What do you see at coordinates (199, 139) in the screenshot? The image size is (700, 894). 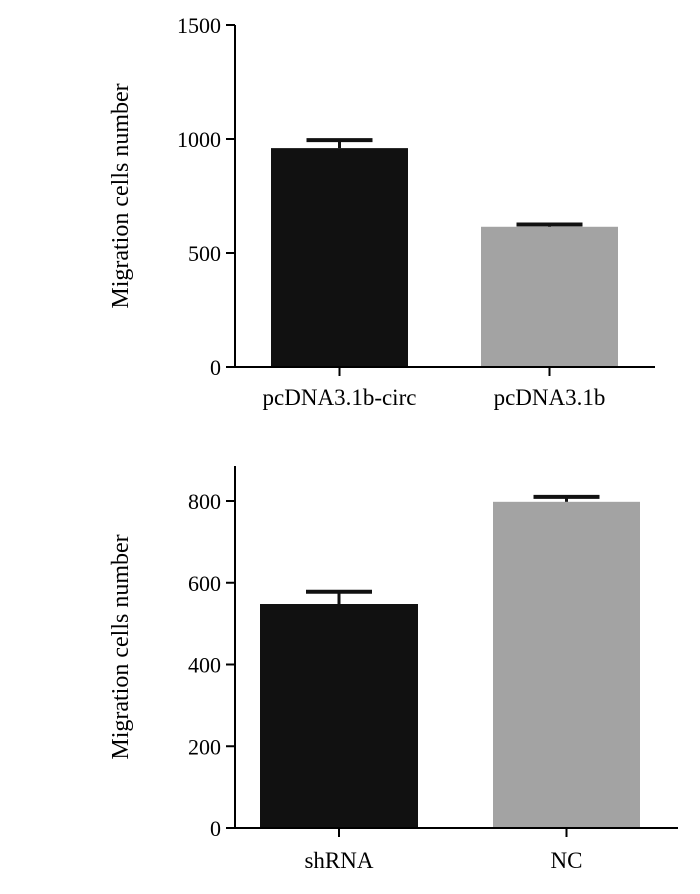 I see `y-tick-label-2: 1000` at bounding box center [199, 139].